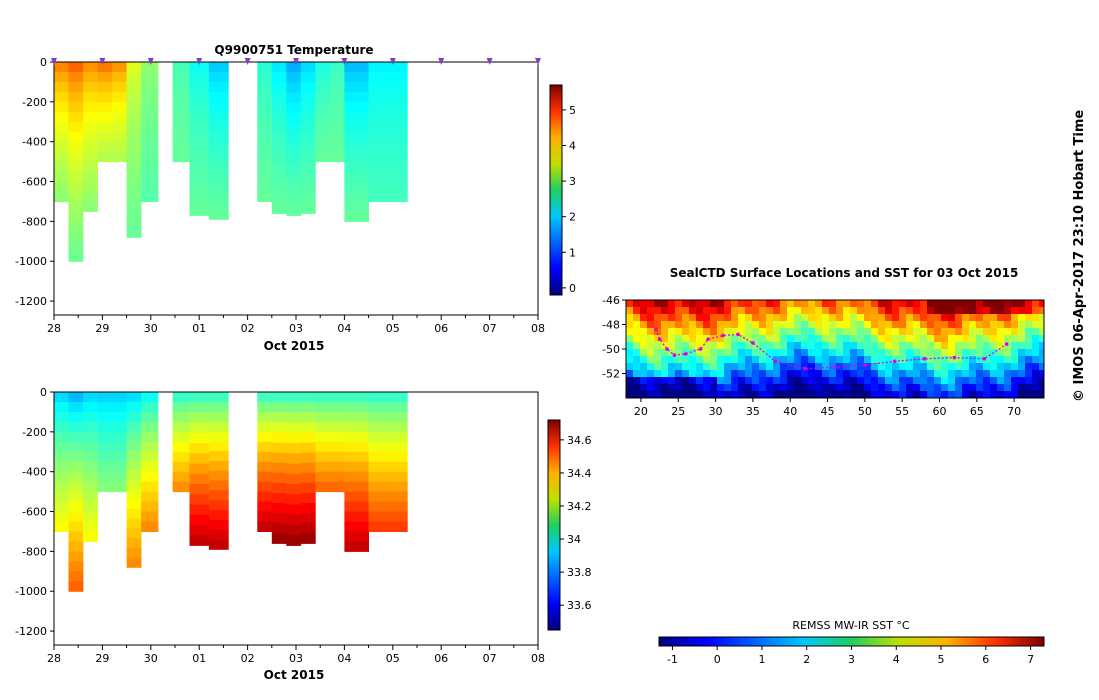 This screenshot has height=700, width=1099. Describe the element at coordinates (105, 407) in the screenshot. I see `sal-profile-3-cell` at that location.